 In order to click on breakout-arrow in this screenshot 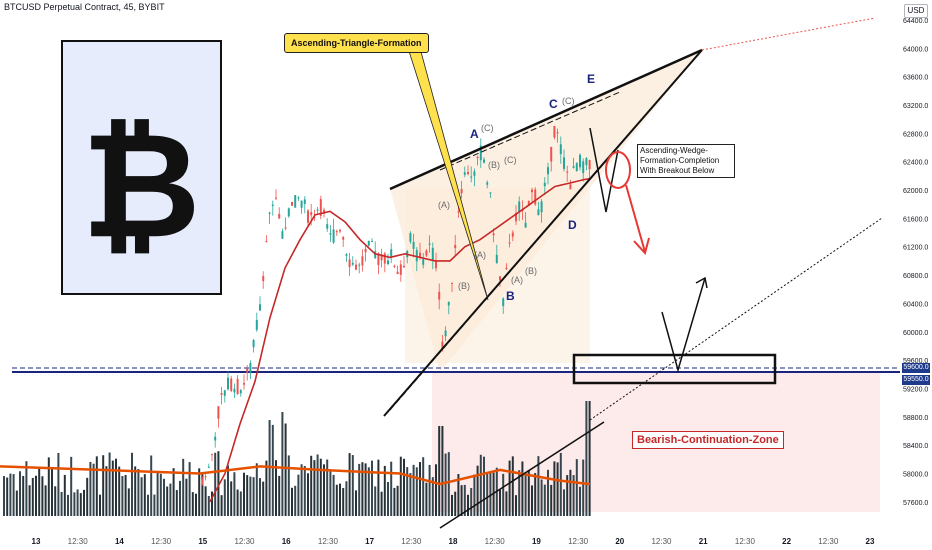, I will do `click(604, 170)`.